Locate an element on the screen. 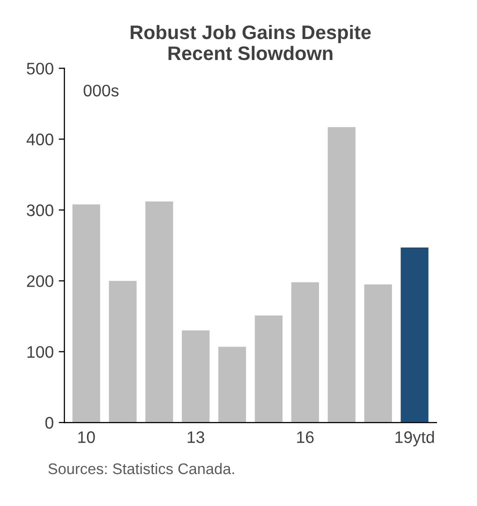 This screenshot has width=477, height=506. source-note: Sources: Statistics Canada. is located at coordinates (141, 468).